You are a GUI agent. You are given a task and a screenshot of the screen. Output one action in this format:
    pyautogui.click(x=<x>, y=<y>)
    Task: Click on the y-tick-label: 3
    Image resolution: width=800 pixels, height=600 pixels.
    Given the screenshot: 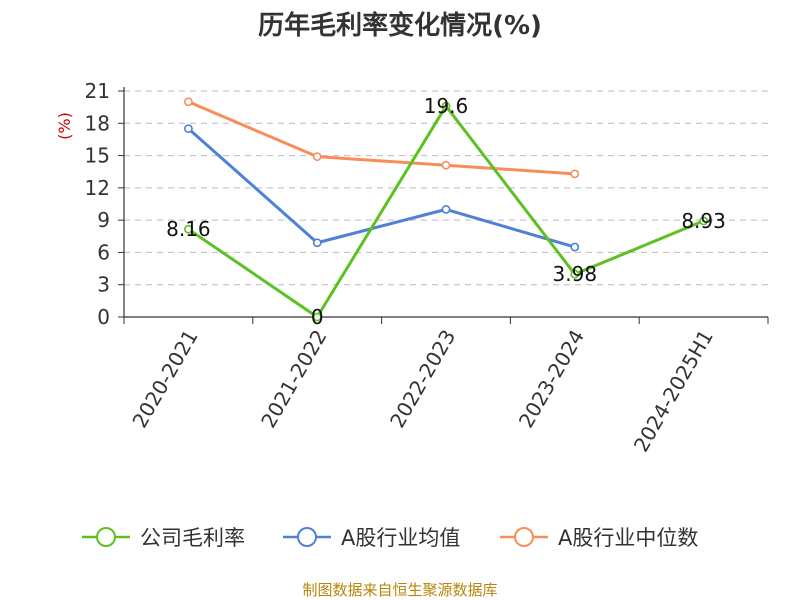 What is the action you would take?
    pyautogui.click(x=103, y=285)
    